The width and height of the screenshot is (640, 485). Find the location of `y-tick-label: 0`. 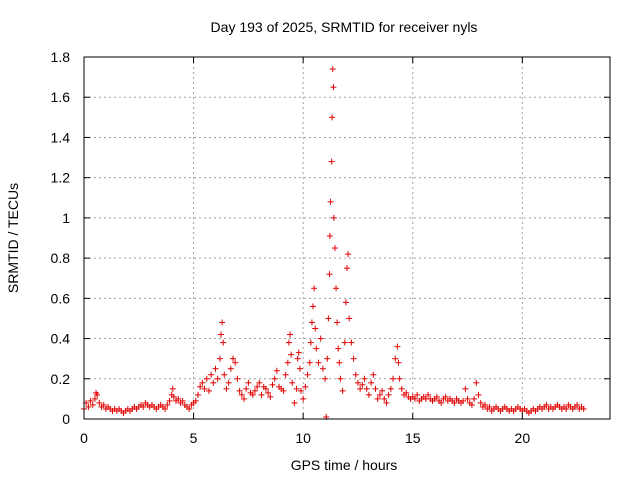

y-tick-label: 0 is located at coordinates (66, 419).